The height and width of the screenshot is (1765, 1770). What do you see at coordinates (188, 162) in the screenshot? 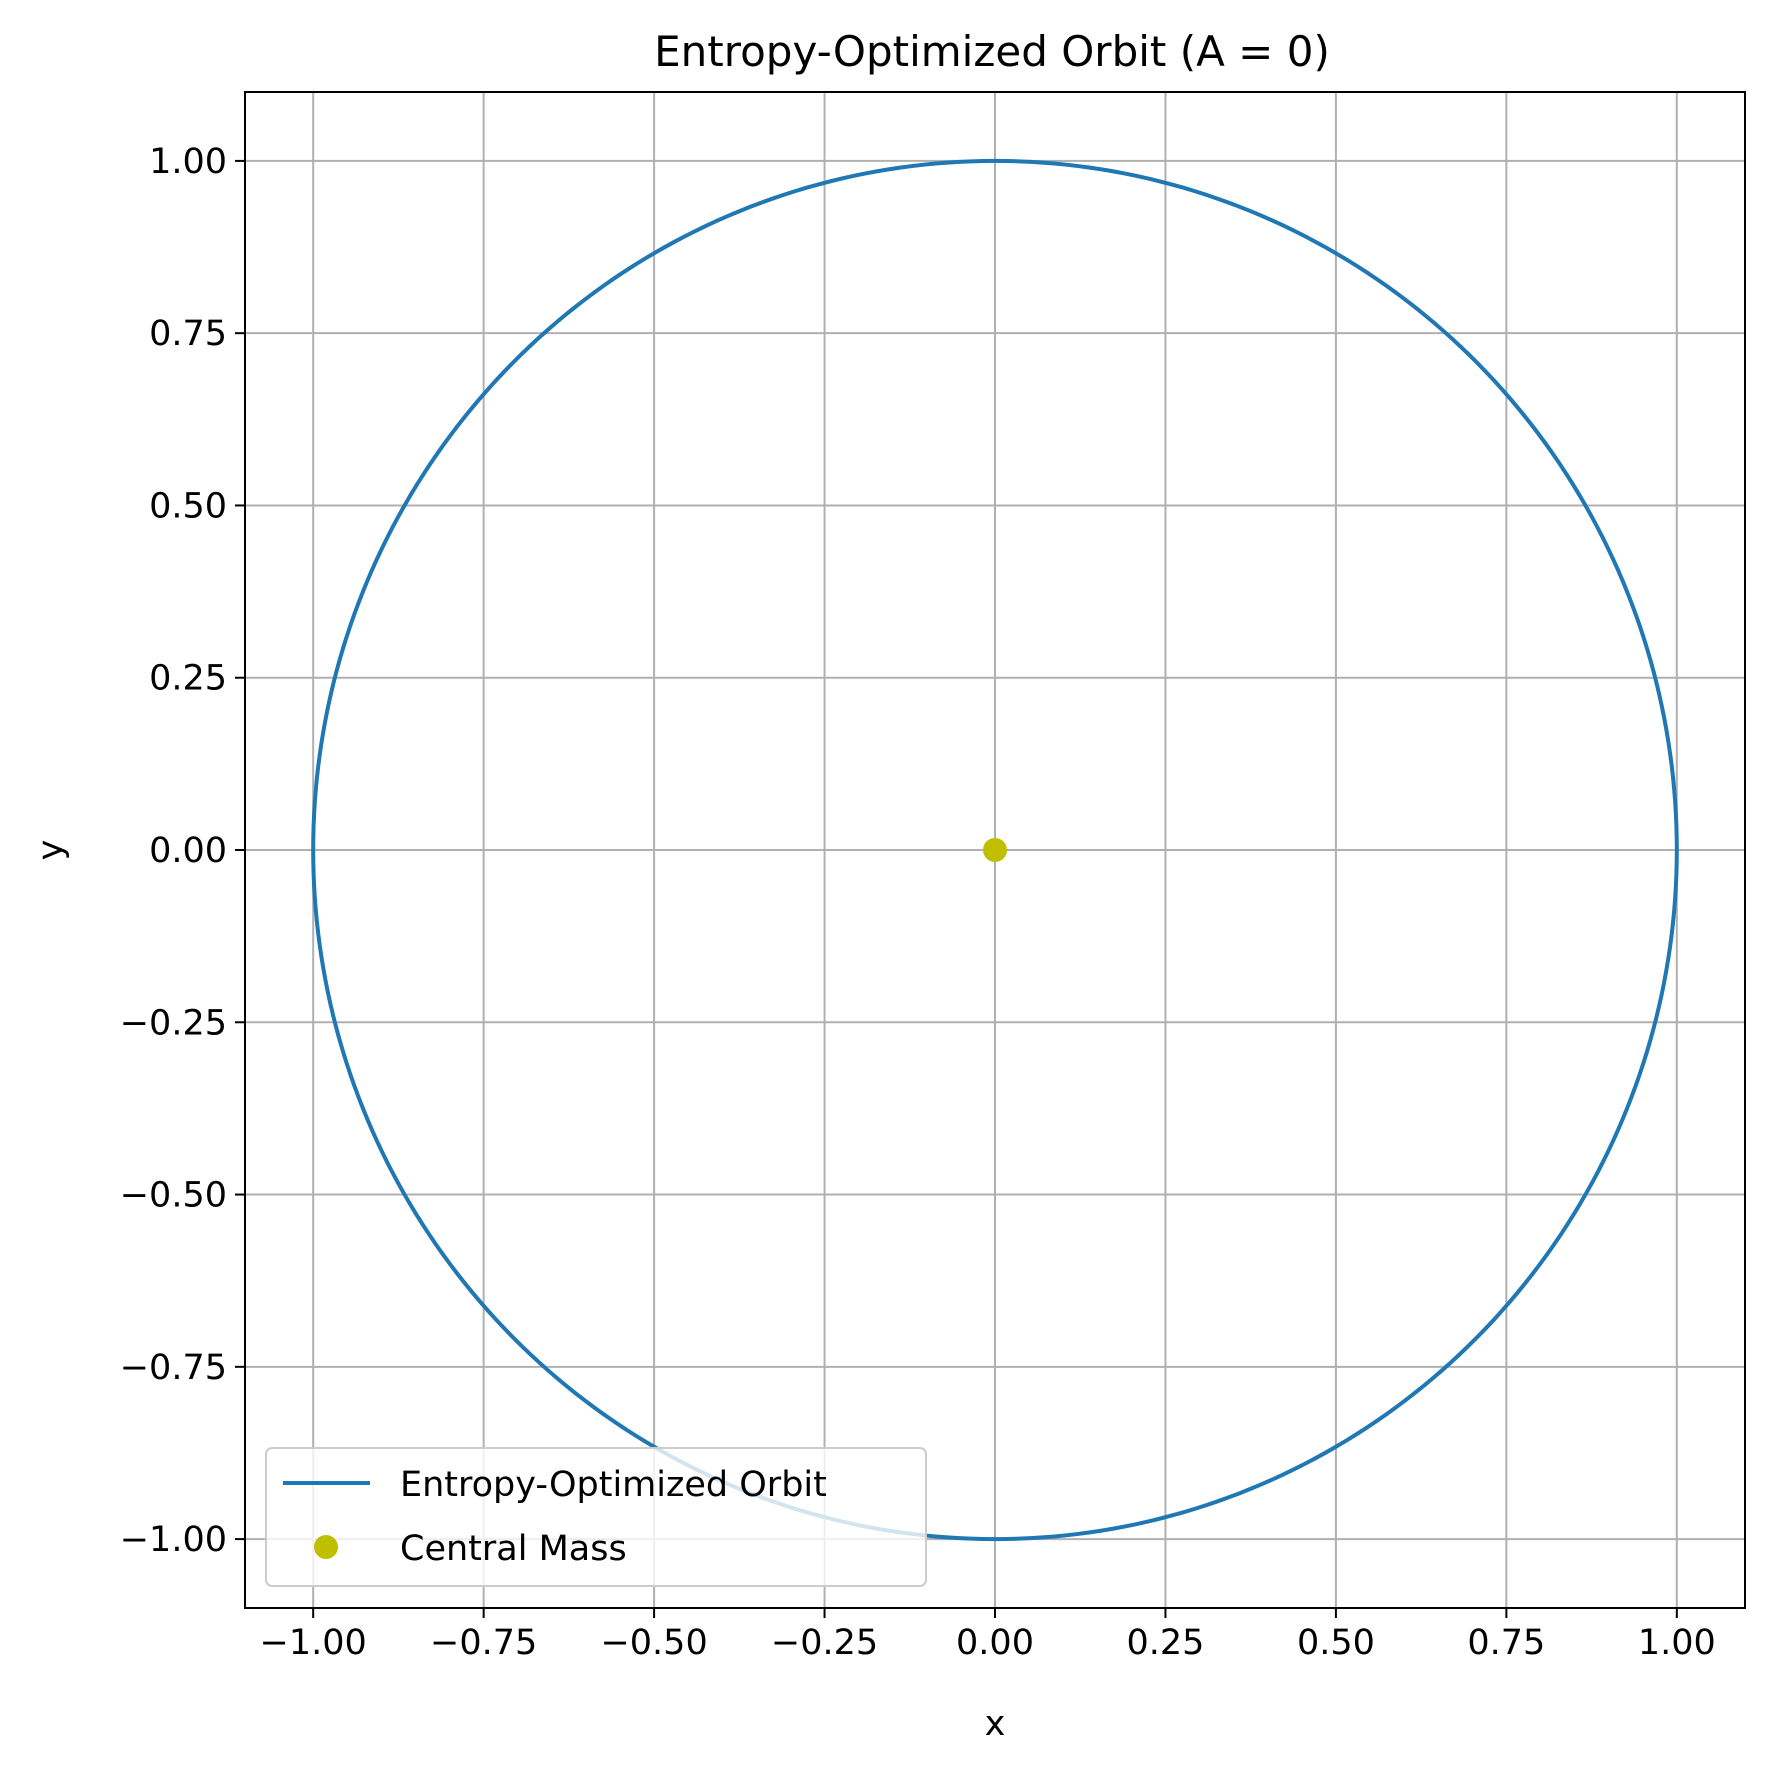
I see `y-tick-label-8: 1.00` at bounding box center [188, 162].